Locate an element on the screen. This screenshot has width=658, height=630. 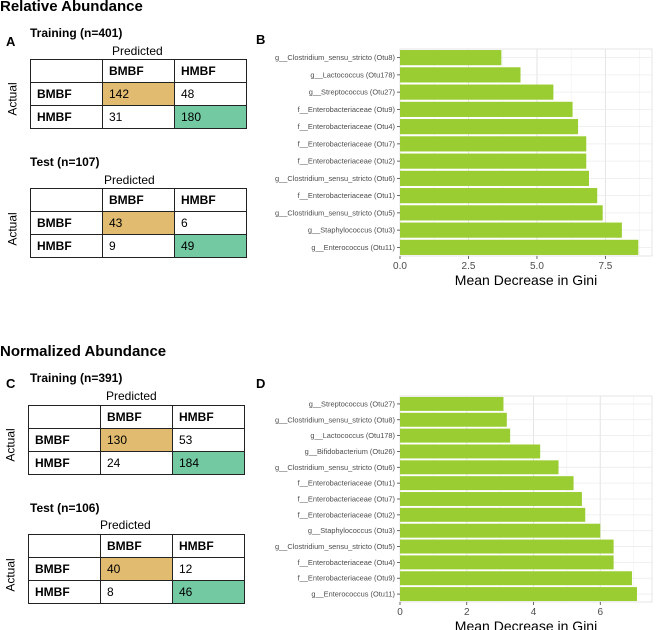
confusion-matrix-c-training: BMBF HMBF BMBF 130 53 HMBF 24 184 is located at coordinates (136, 440).